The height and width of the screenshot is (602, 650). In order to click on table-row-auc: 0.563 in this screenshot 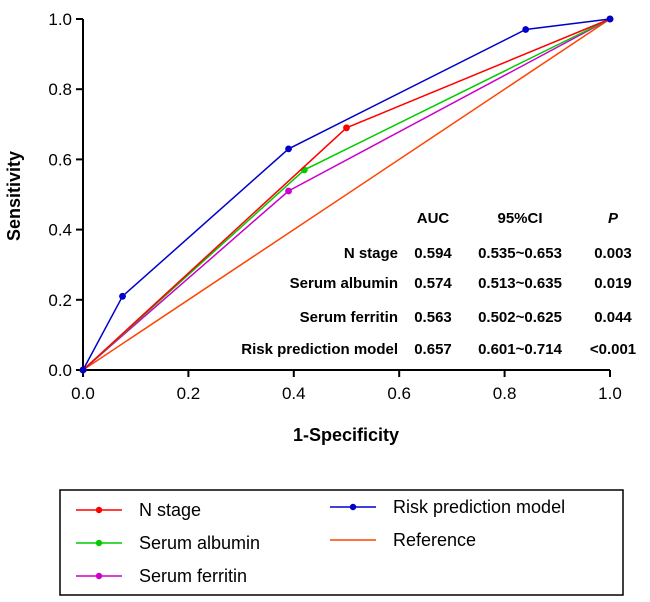, I will do `click(433, 317)`.